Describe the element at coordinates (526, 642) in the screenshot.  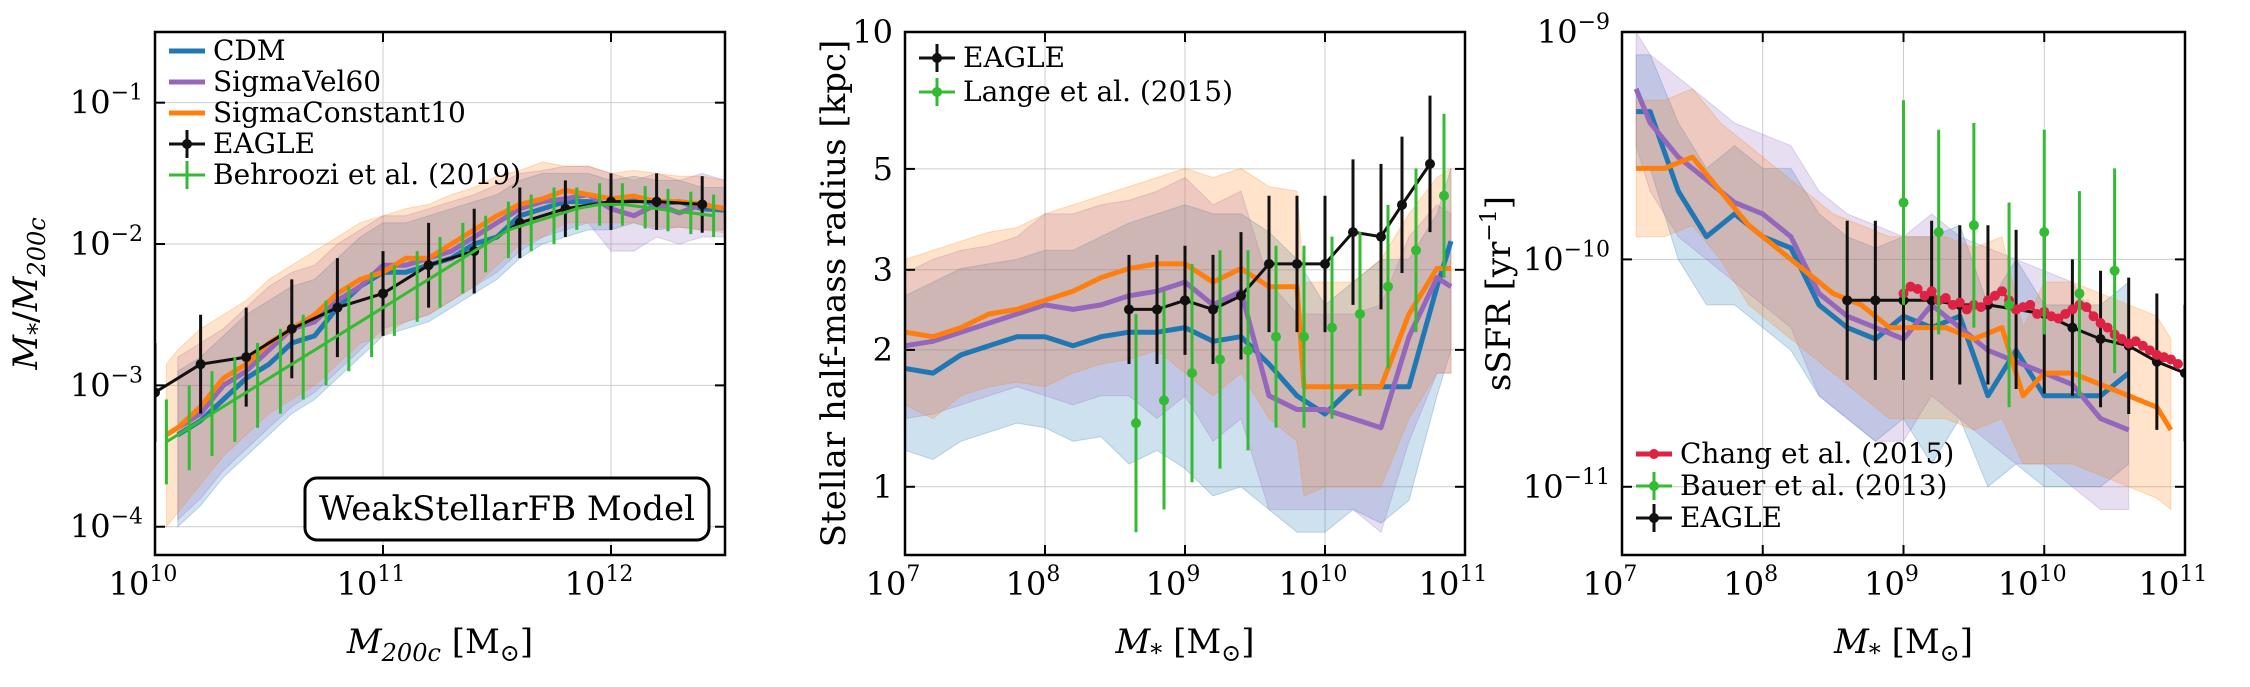
I see `x-label-unit-close: ]` at that location.